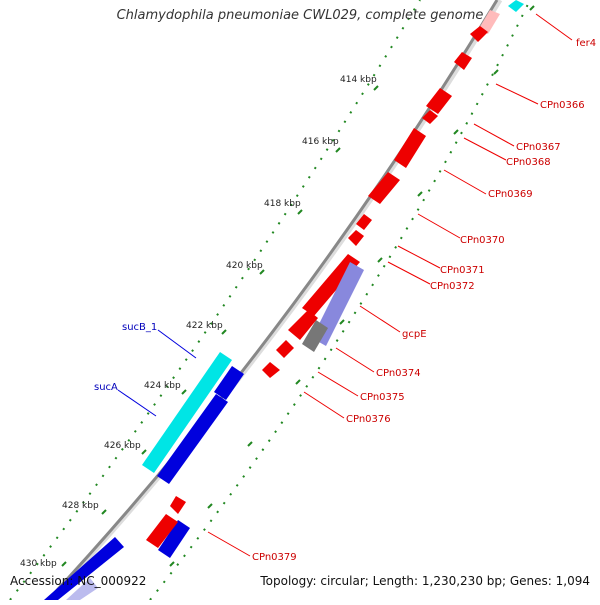 Image resolution: width=600 pixels, height=605 pixels. I want to click on gene-faded-top, so click(489, 22).